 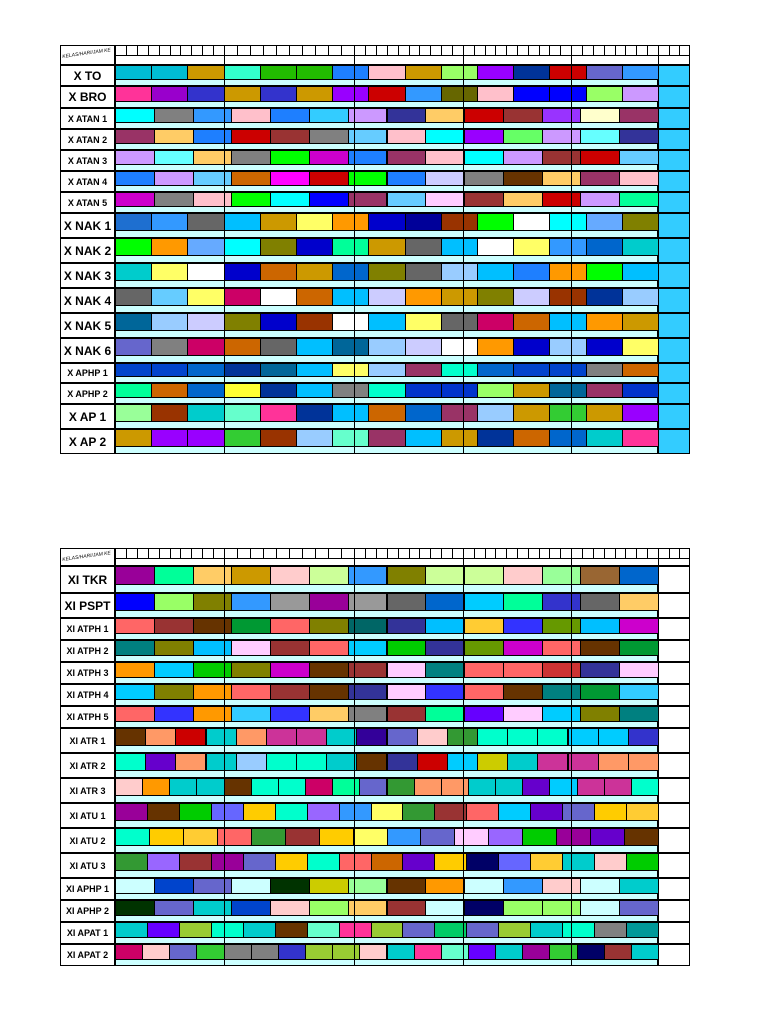 What do you see at coordinates (375, 740) in the screenshot?
I see `class-row: XI ATR 1` at bounding box center [375, 740].